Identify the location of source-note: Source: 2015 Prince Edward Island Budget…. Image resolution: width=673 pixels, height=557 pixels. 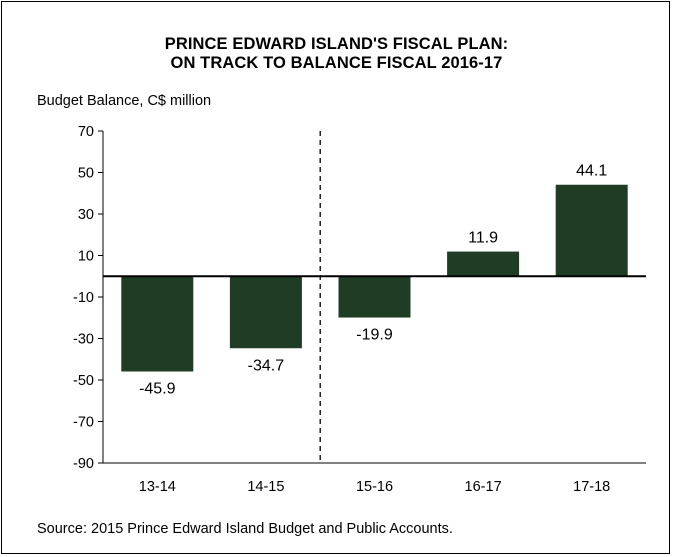
(245, 529).